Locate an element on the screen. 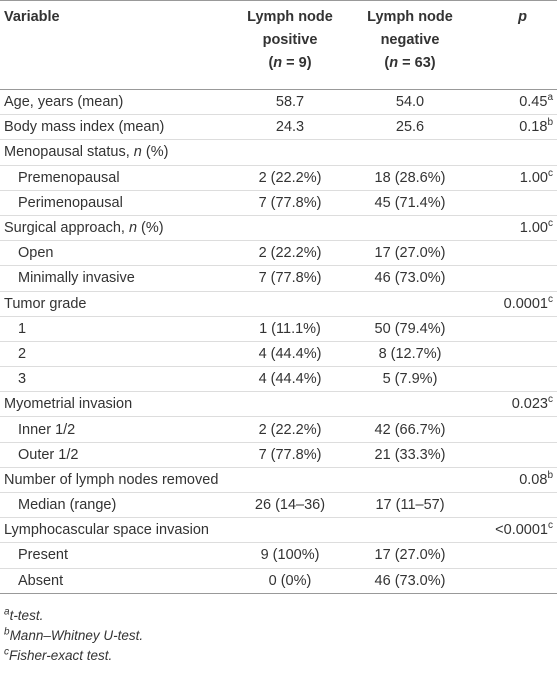 This screenshot has height=697, width=557. cell-text: 1 (11.1%) is located at coordinates (290, 328).